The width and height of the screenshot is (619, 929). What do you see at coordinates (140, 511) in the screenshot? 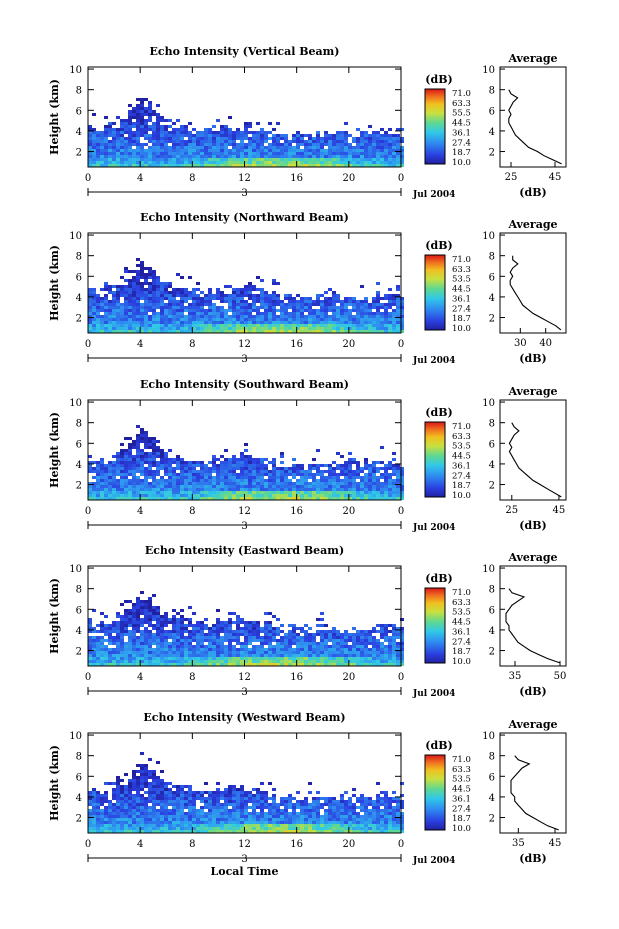
I see `x-tick-label: 4` at bounding box center [140, 511].